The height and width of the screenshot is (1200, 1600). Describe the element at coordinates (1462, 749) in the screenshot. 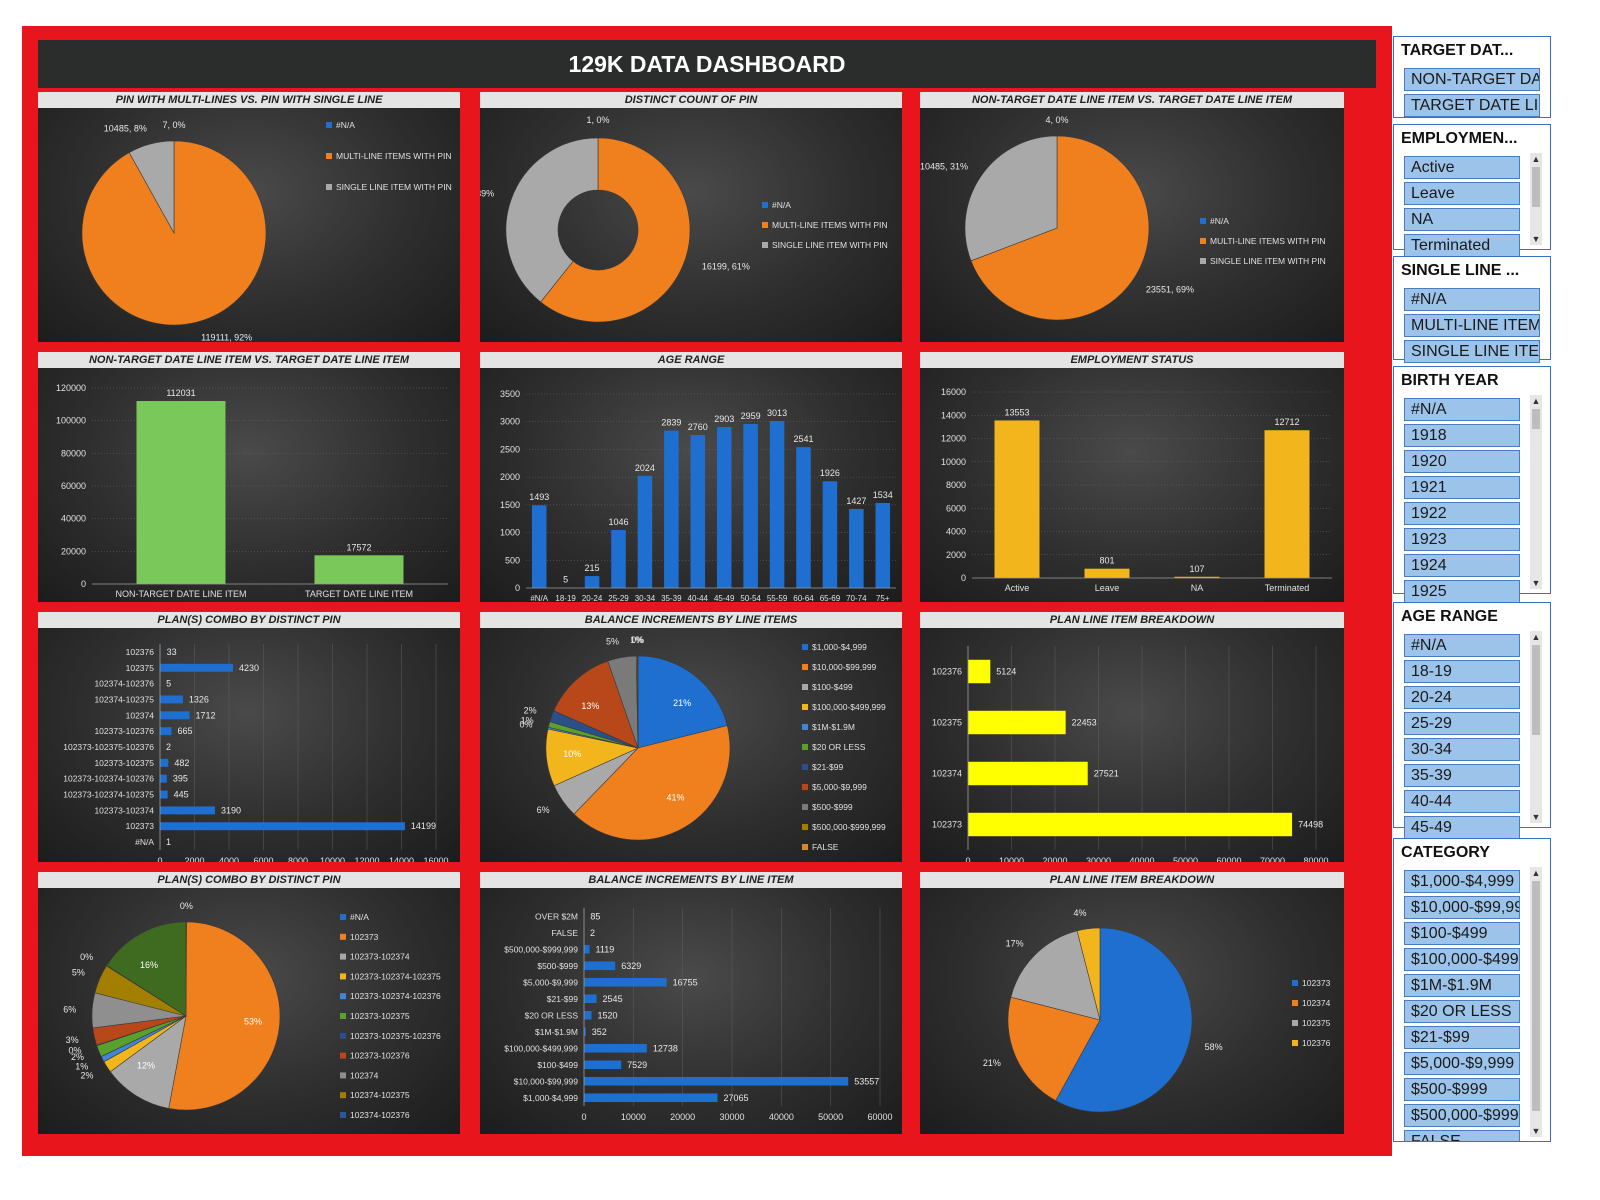

I see `slicer-item: 30-34` at that location.